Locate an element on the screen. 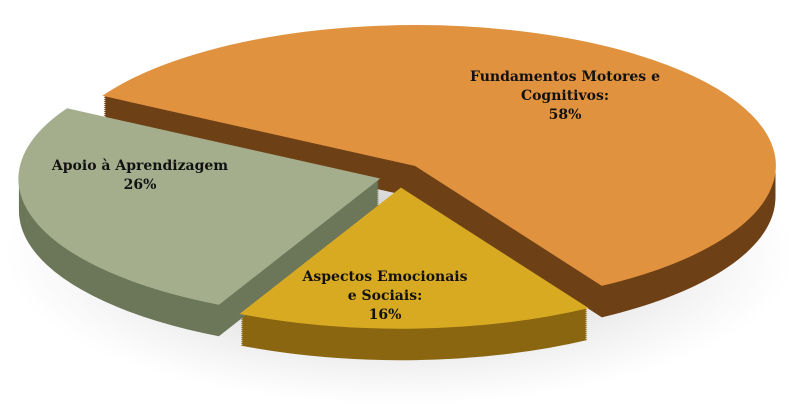 The width and height of the screenshot is (789, 417). slice-label: Aspectos Emocionais e Sociais: 16% is located at coordinates (385, 296).